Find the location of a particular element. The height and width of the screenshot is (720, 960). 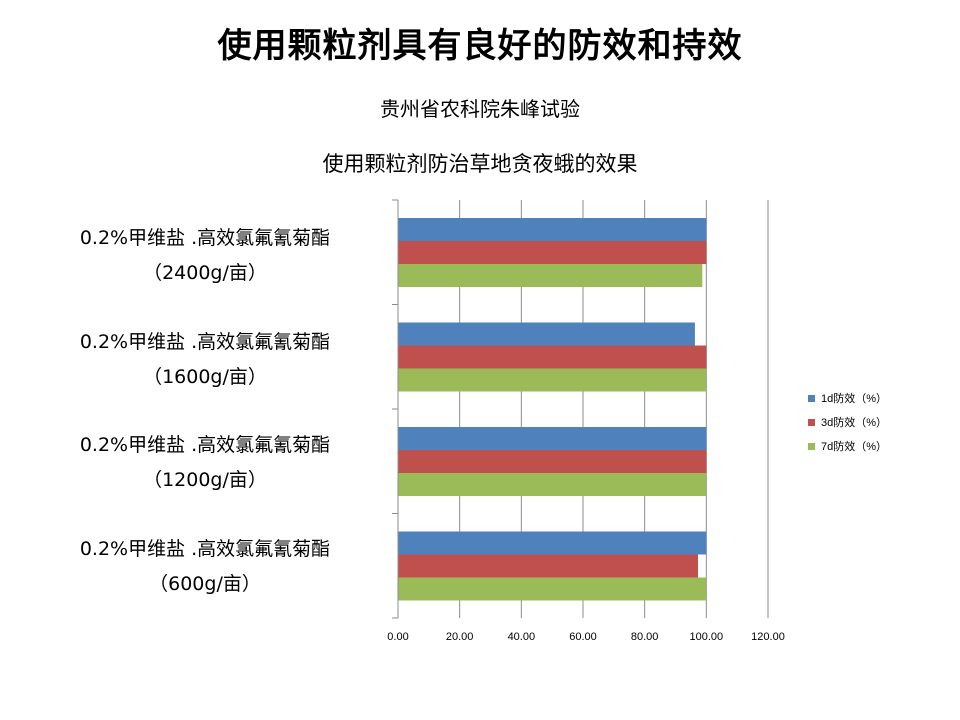

legend-item: 7d防效（%） is located at coordinates (847, 446).